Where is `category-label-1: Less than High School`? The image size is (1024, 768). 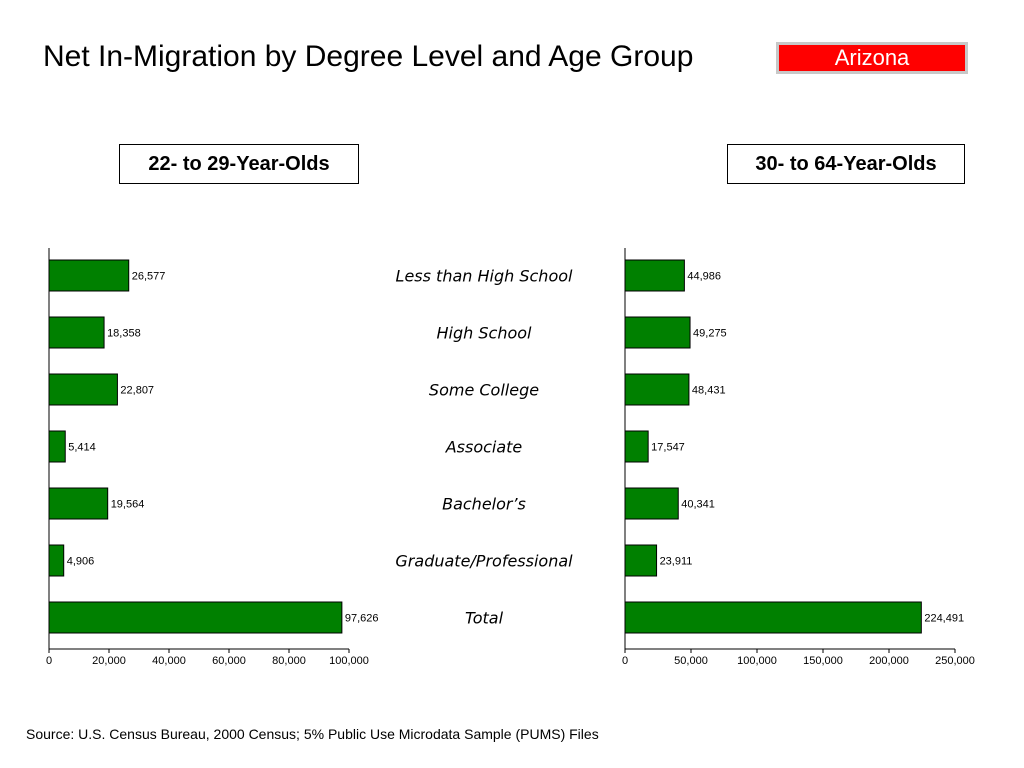
category-label-1: Less than High School is located at coordinates (484, 276).